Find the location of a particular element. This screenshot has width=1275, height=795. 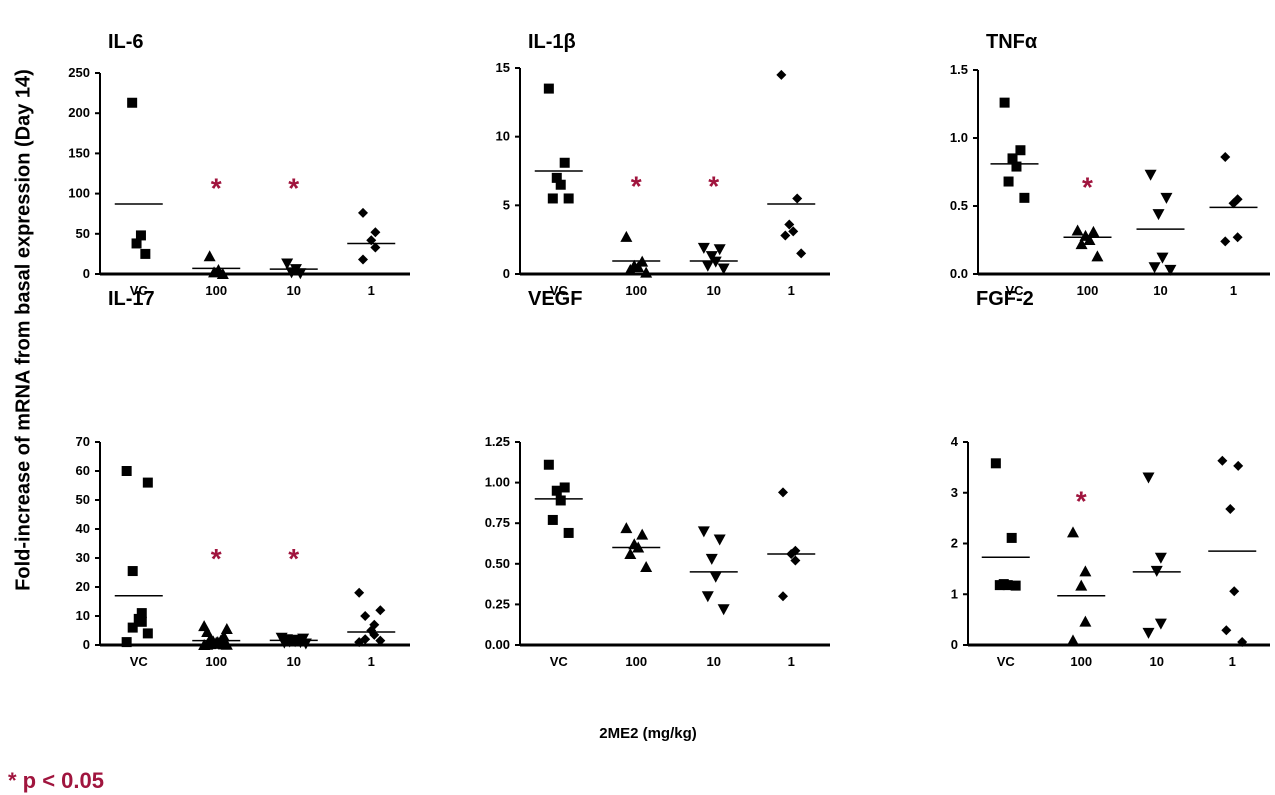

y-tick-label: 40 is located at coordinates (83, 528).